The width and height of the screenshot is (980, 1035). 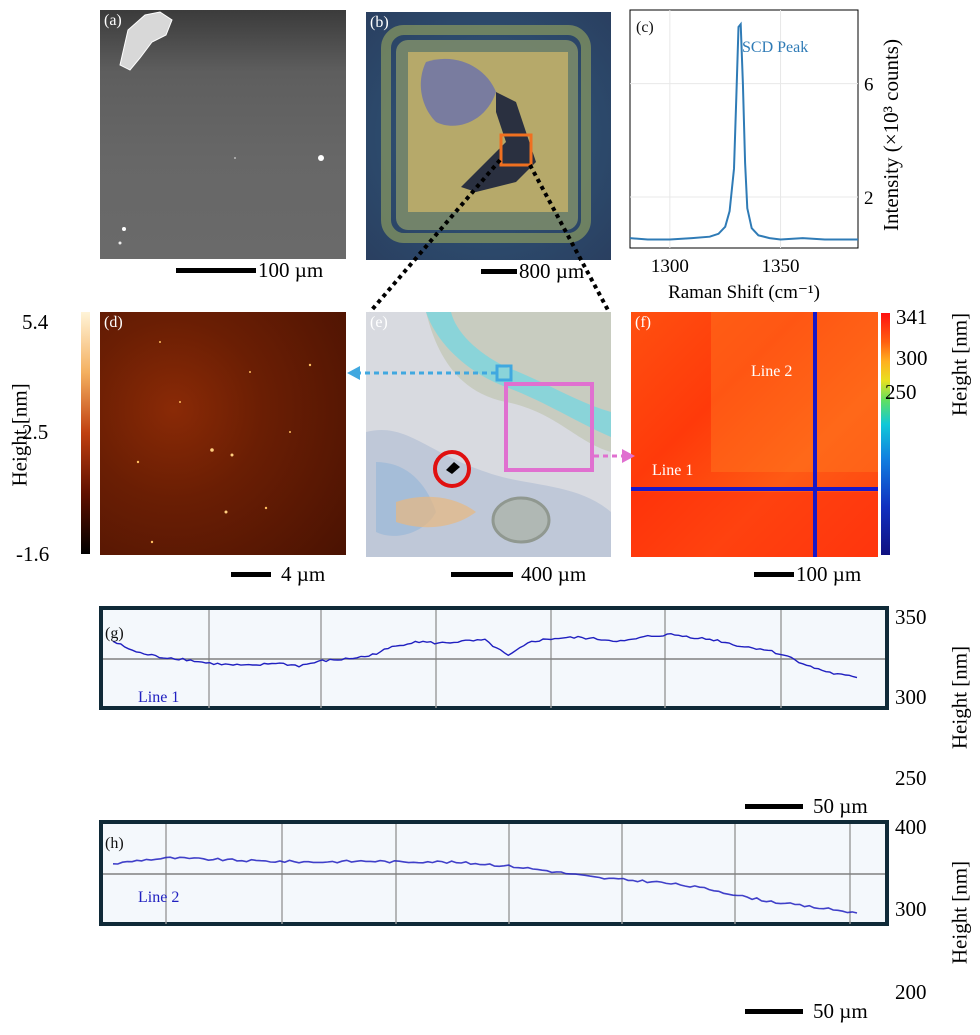 I want to click on connector-overlay, so click(x=491, y=310).